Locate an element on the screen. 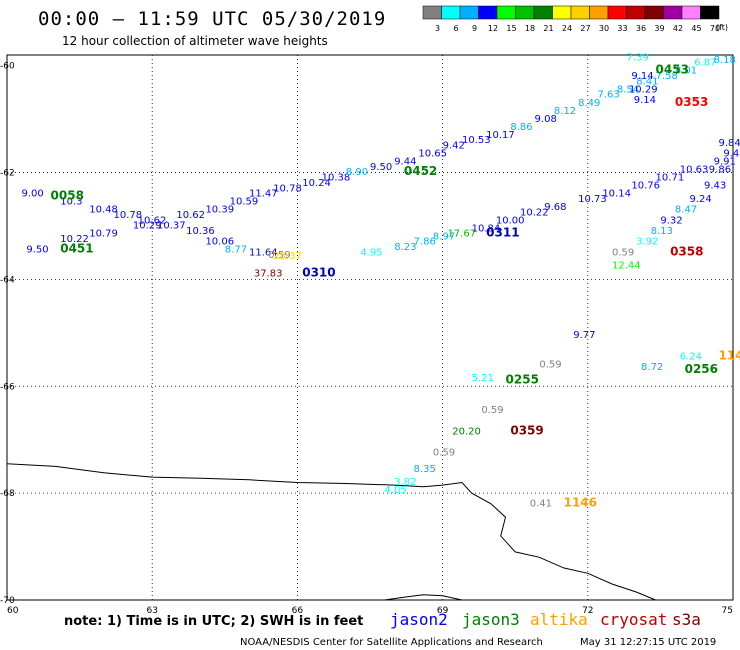  wave-height-value: 7.39 is located at coordinates (638, 57).